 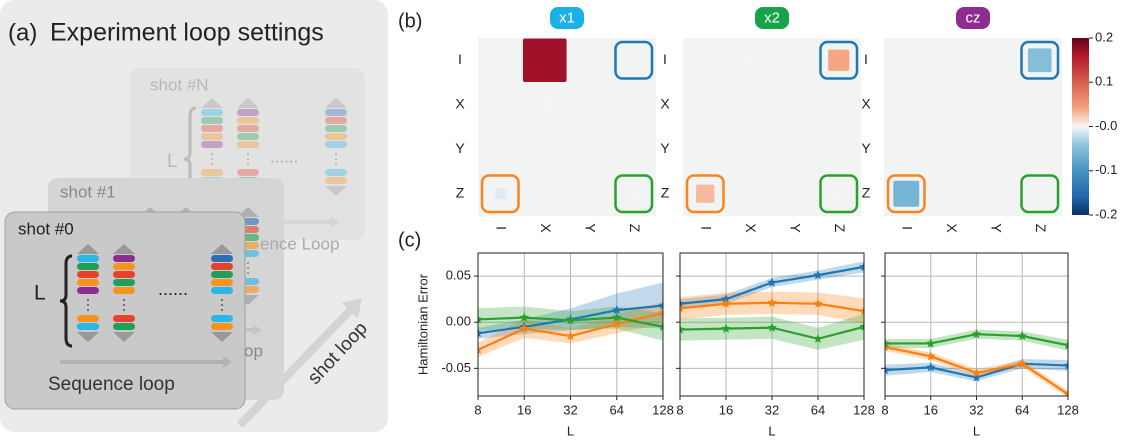 I want to click on colorbar-tick-label: -0.1, so click(x=1106, y=169).